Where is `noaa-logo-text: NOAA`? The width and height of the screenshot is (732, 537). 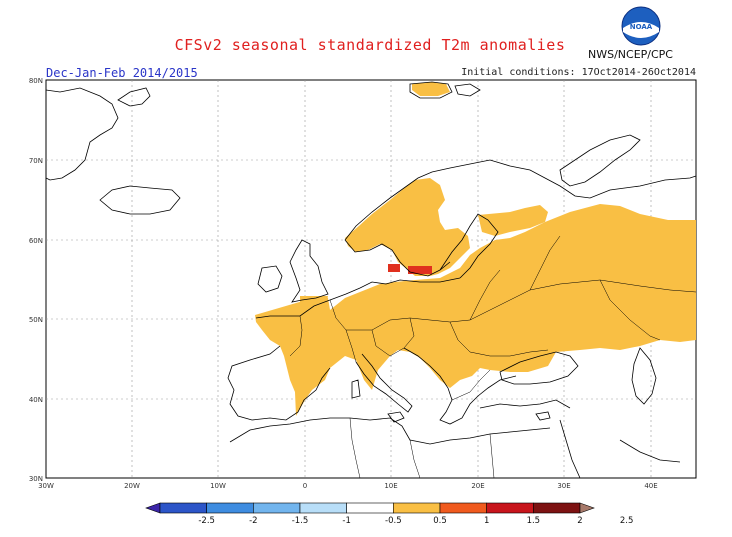 noaa-logo-text: NOAA is located at coordinates (641, 27).